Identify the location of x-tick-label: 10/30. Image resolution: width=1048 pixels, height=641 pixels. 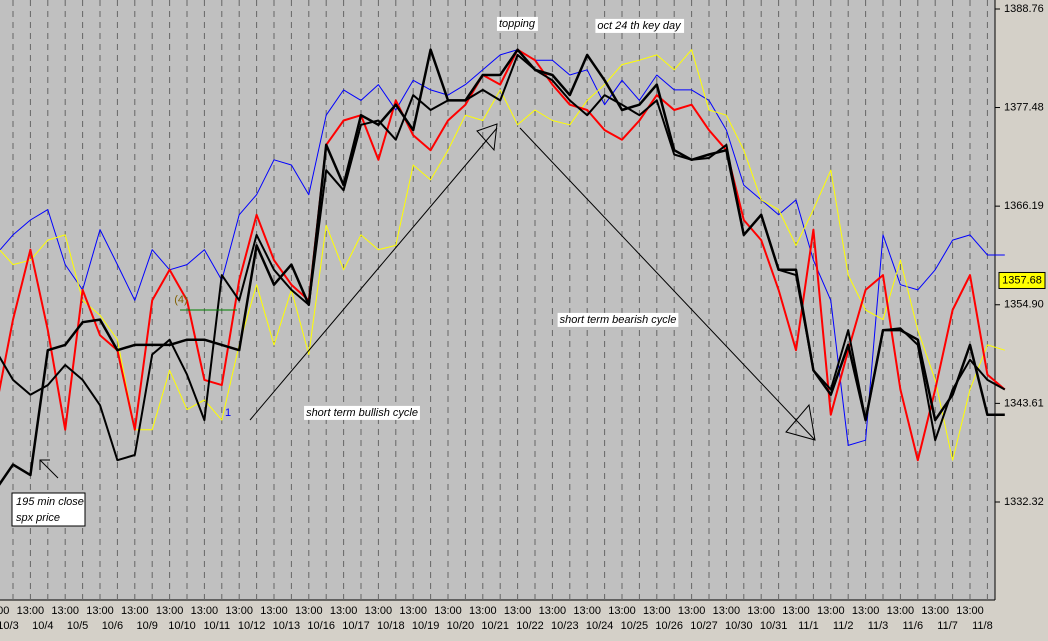
(739, 626).